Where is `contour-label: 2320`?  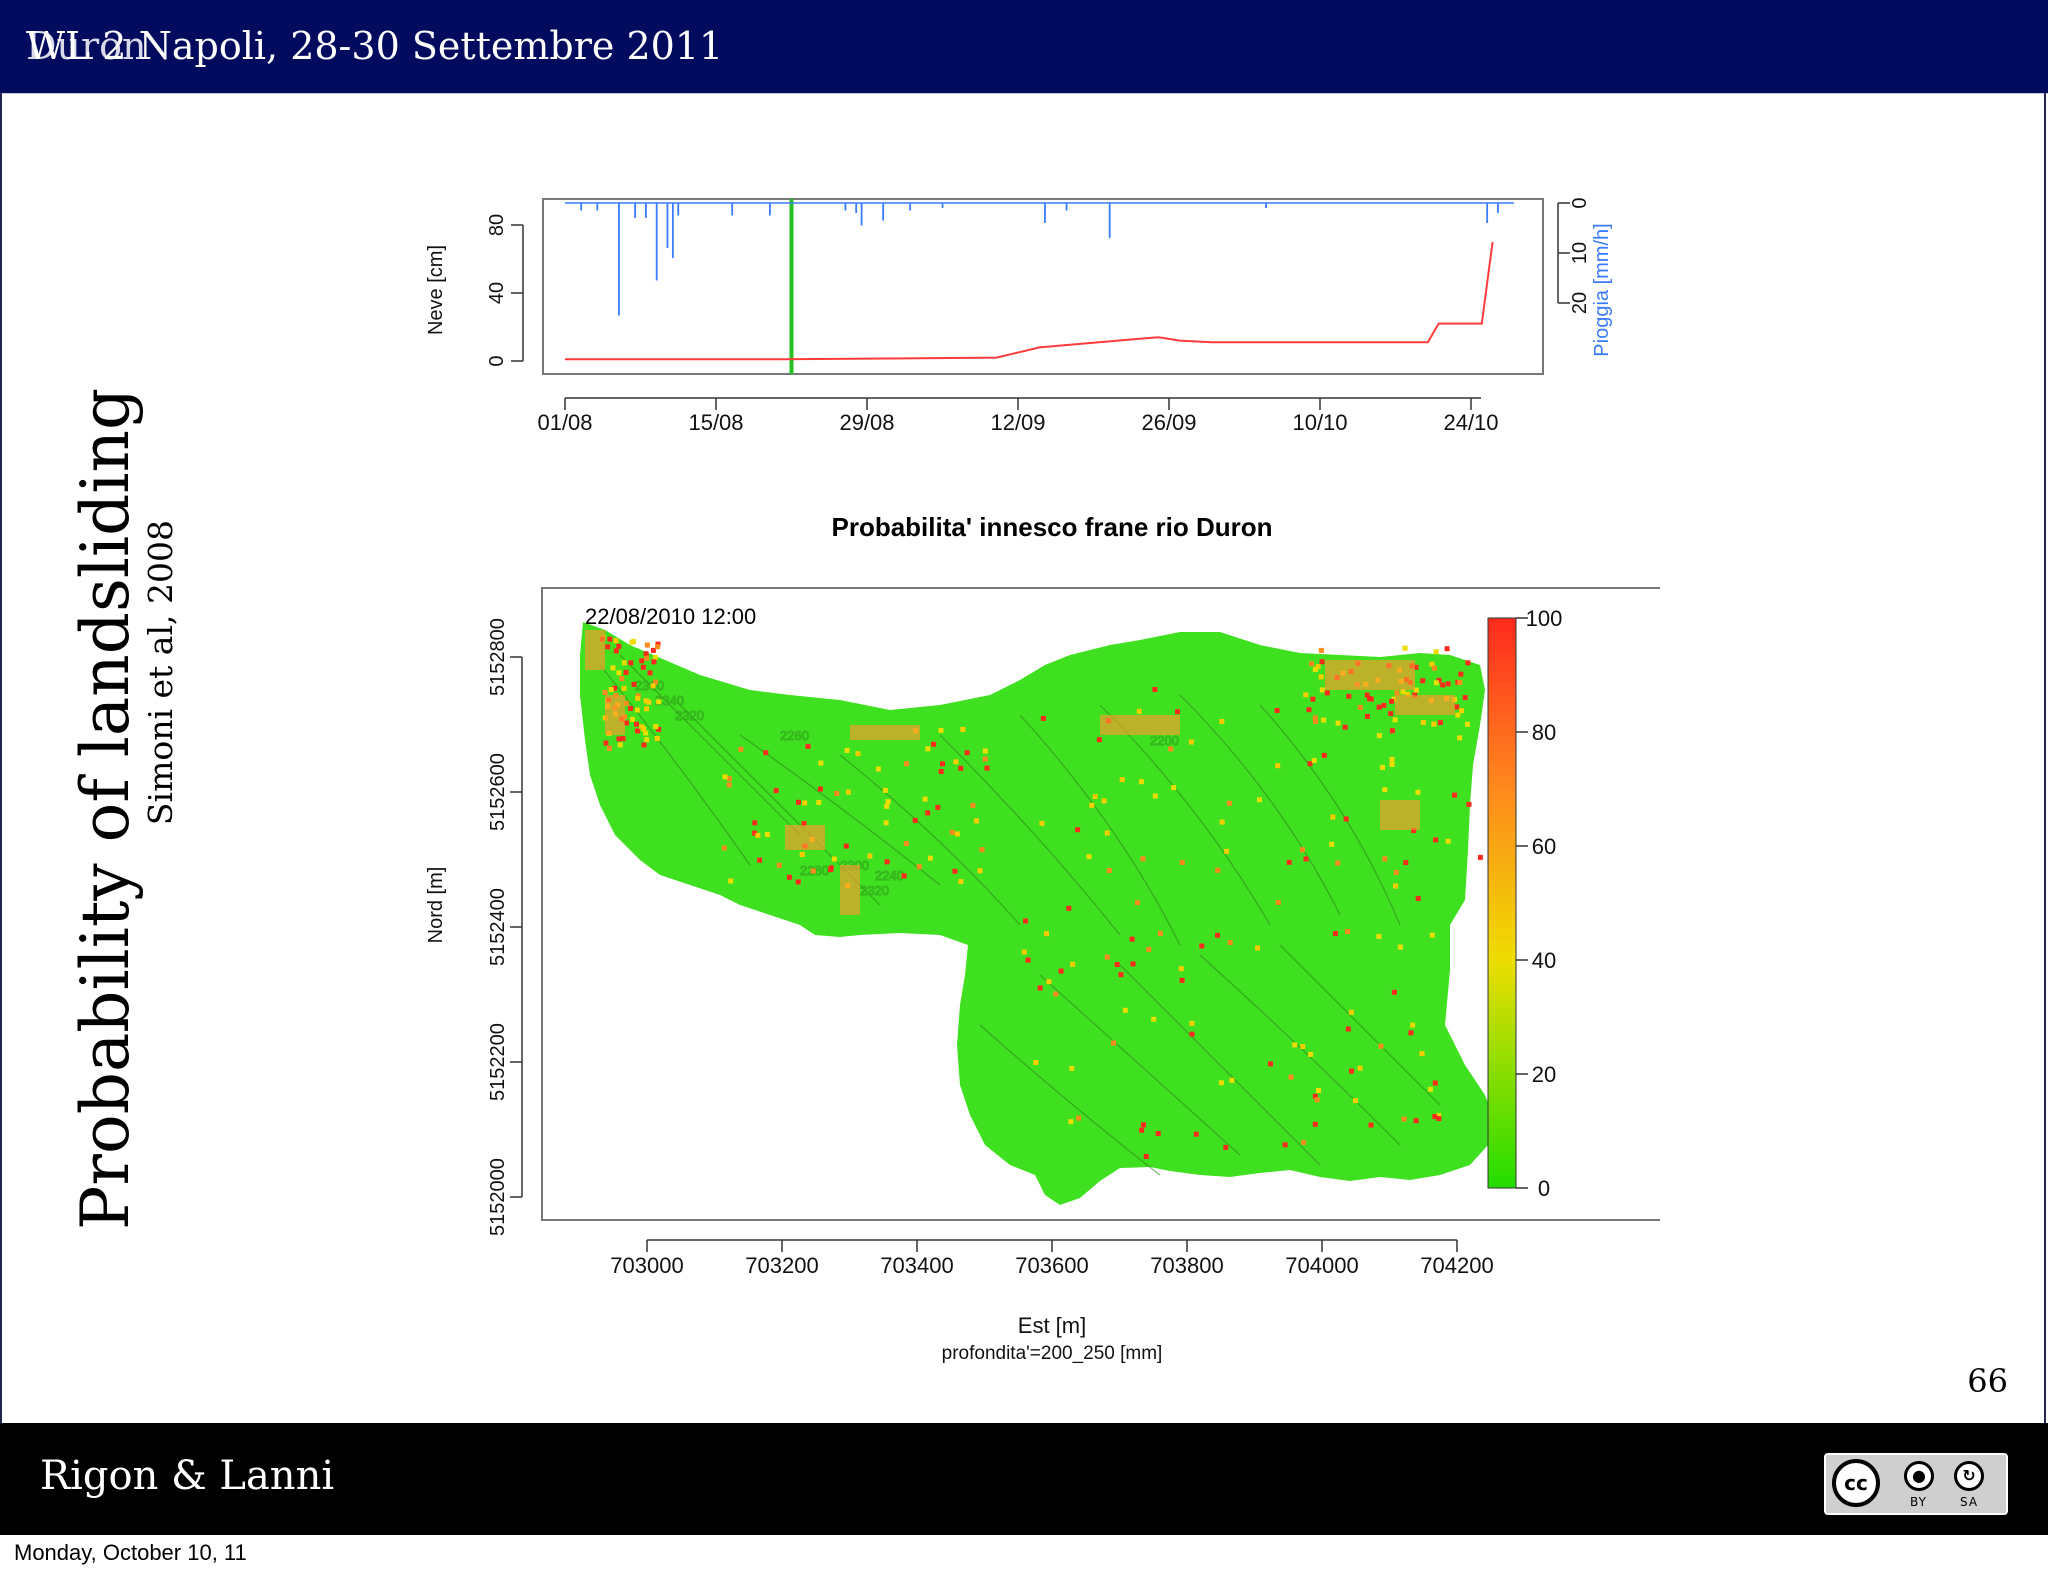 contour-label: 2320 is located at coordinates (689, 715).